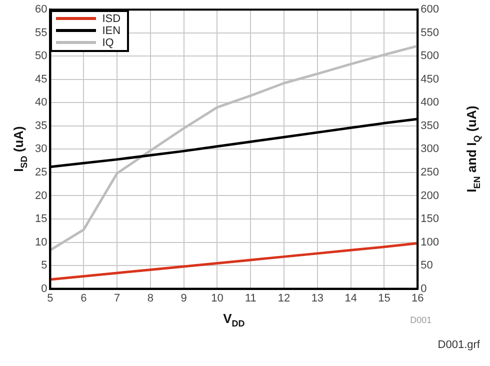  Describe the element at coordinates (430, 56) in the screenshot. I see `y2-tick-label: 500` at that location.